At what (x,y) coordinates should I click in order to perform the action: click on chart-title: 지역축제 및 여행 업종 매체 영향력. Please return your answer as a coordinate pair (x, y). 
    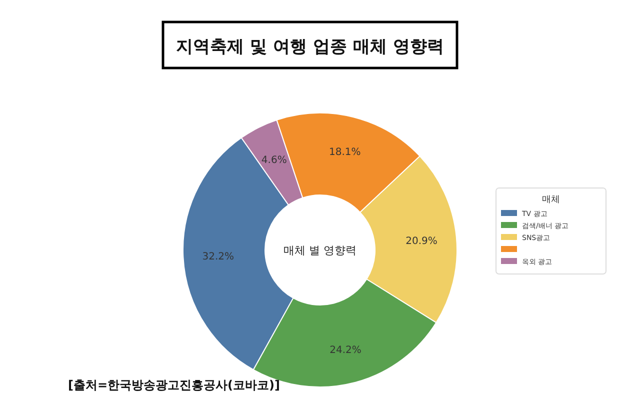
    Looking at the image, I should click on (310, 47).